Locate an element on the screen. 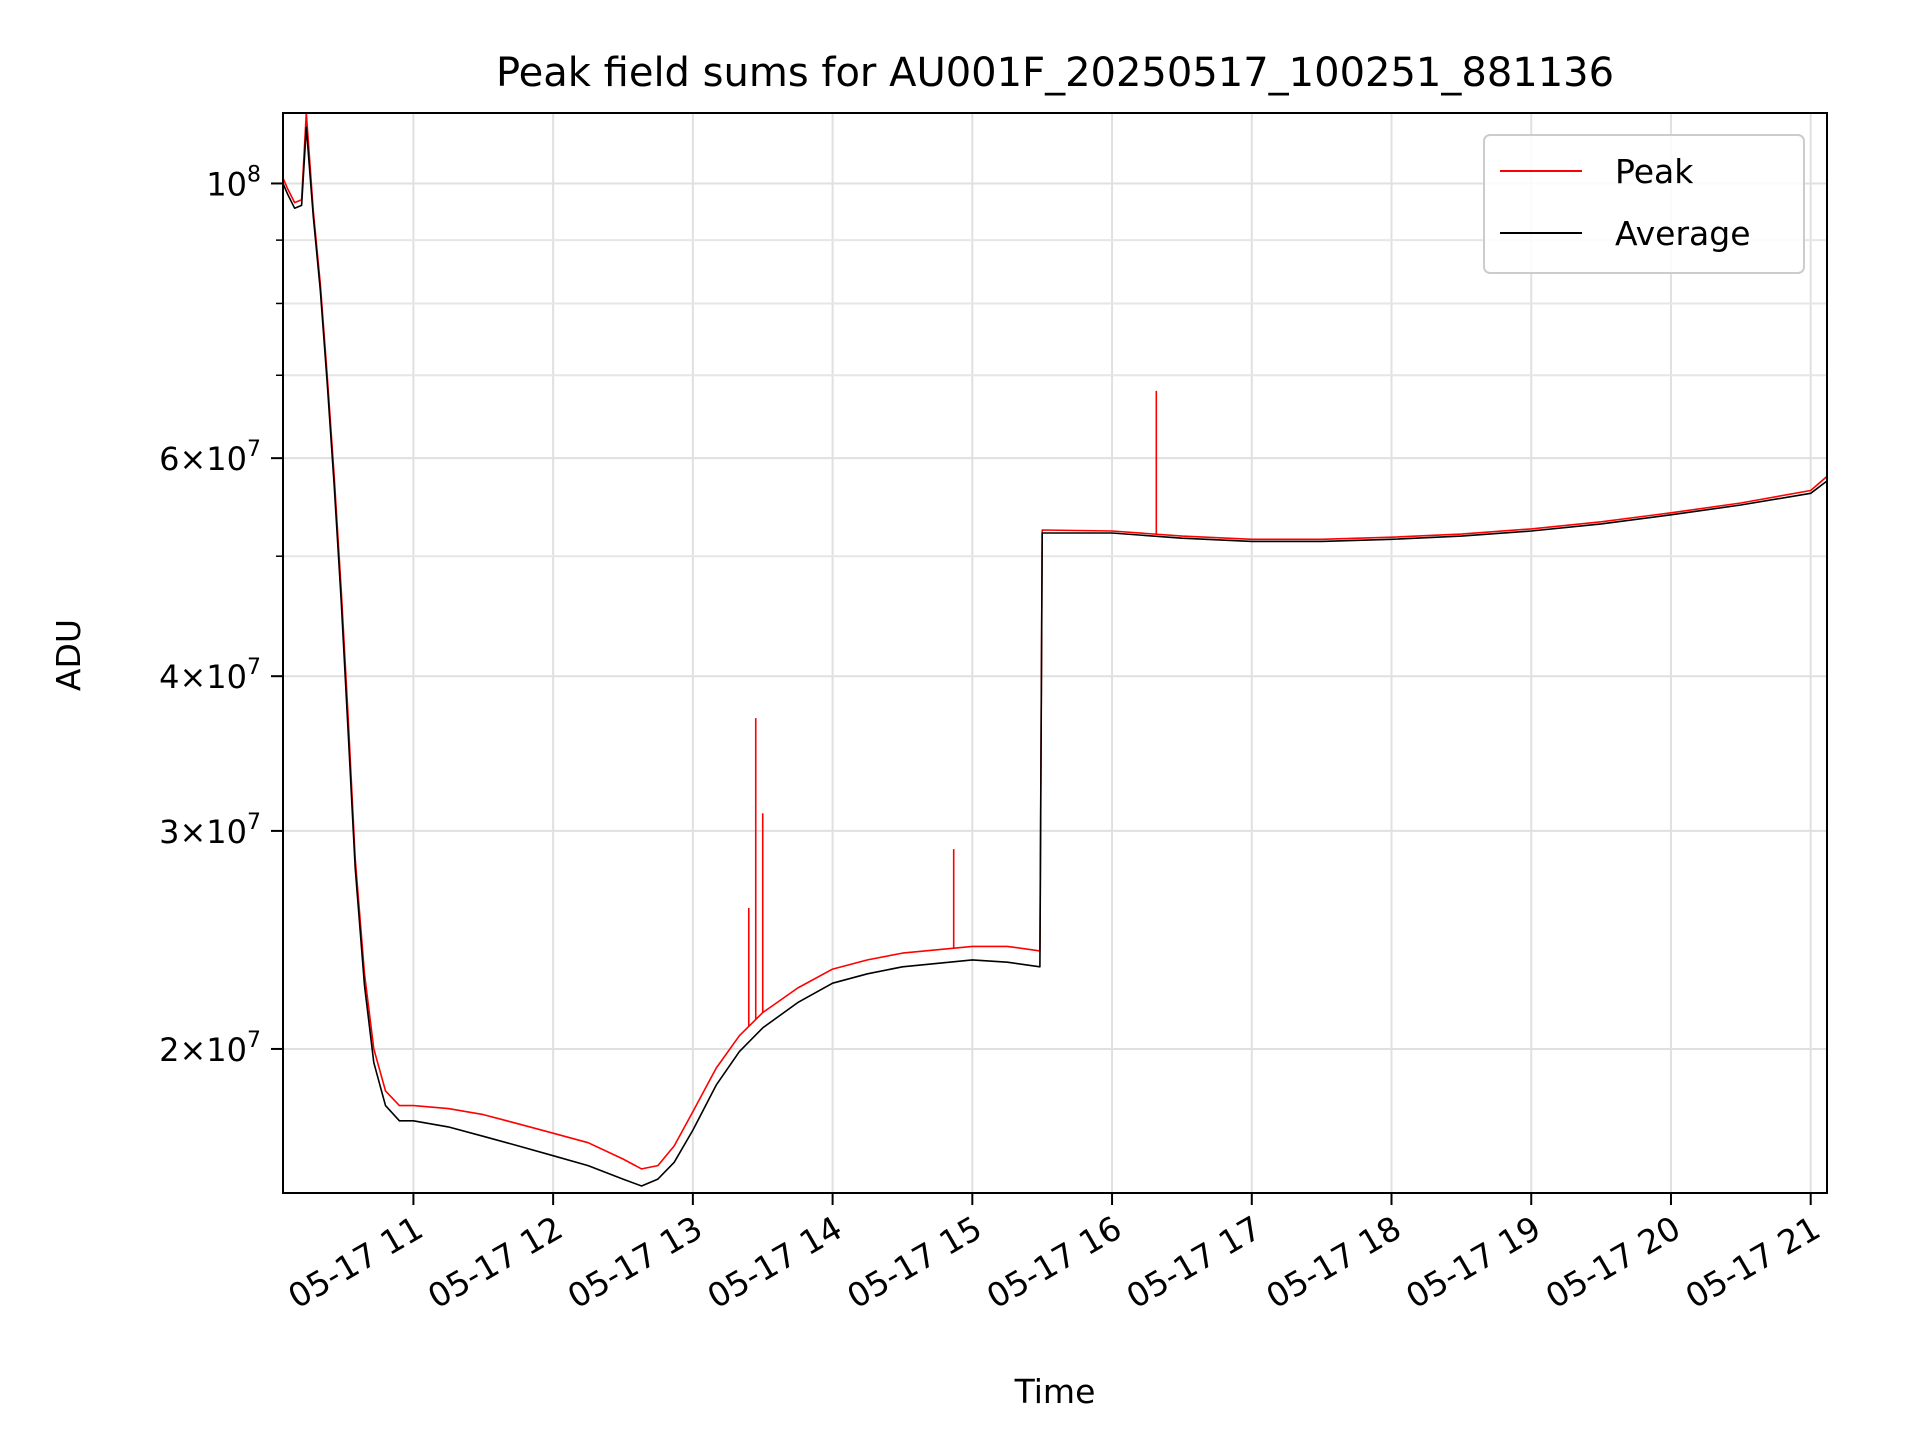 The image size is (1920, 1440). y-axis: 2×107 3×107 4×107 6×107 108 is located at coordinates (221, 615).